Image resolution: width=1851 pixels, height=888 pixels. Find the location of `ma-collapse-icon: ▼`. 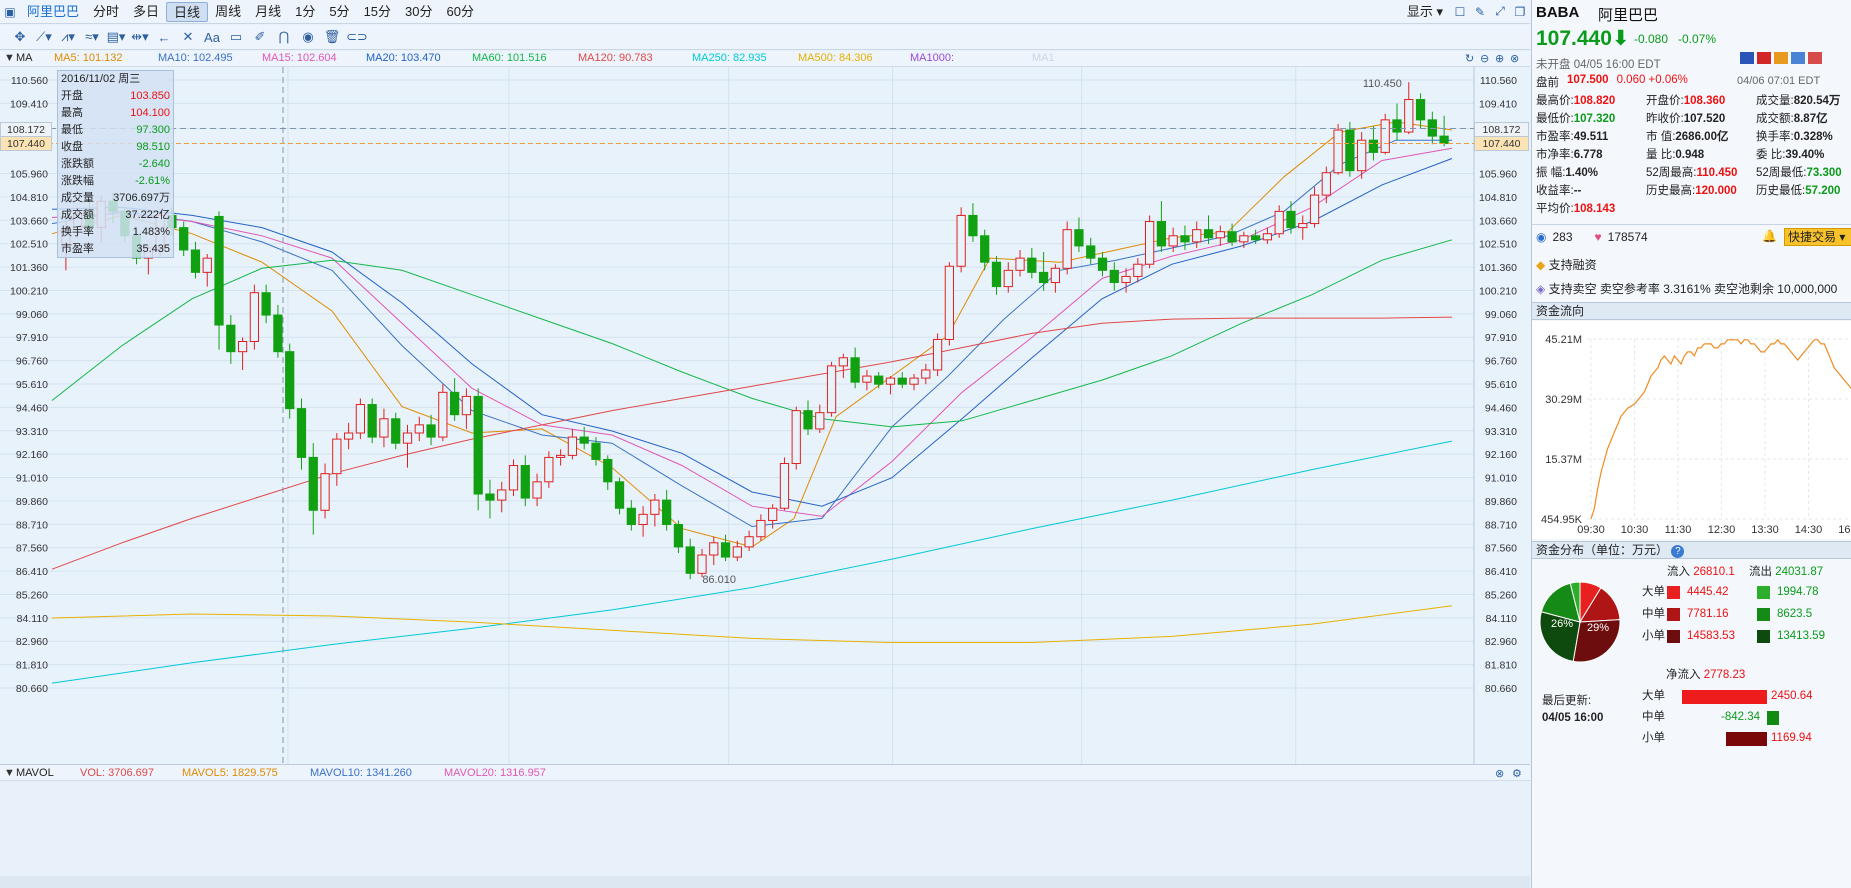

ma-collapse-icon: ▼ is located at coordinates (9, 58).